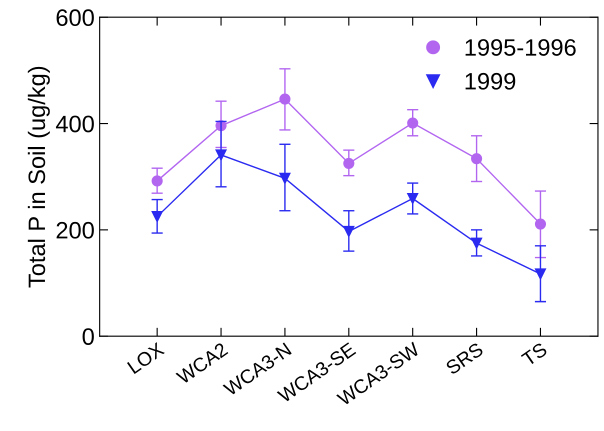 This screenshot has width=604, height=431. What do you see at coordinates (75, 230) in the screenshot?
I see `y-tick-label: 200` at bounding box center [75, 230].